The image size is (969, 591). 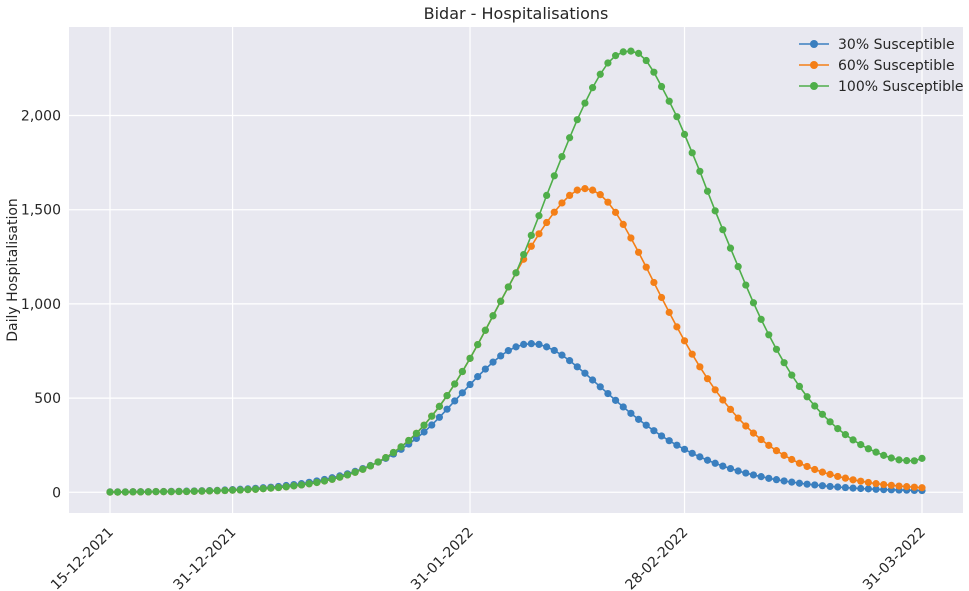 I want to click on y-tick-label: 0, so click(x=56, y=493).